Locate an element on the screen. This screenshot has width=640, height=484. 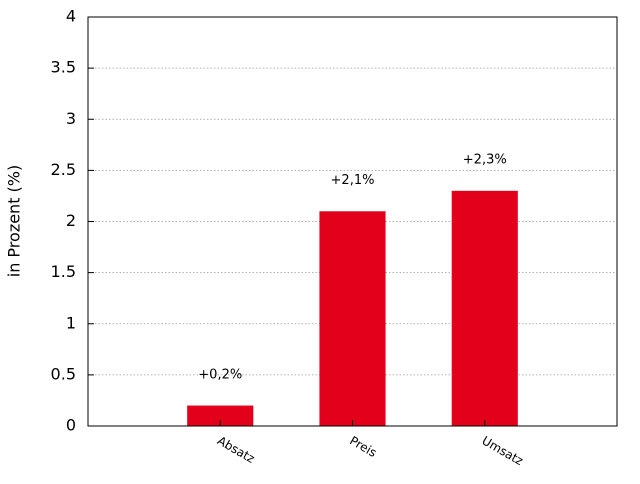
y-tick-label: 4 is located at coordinates (71, 16).